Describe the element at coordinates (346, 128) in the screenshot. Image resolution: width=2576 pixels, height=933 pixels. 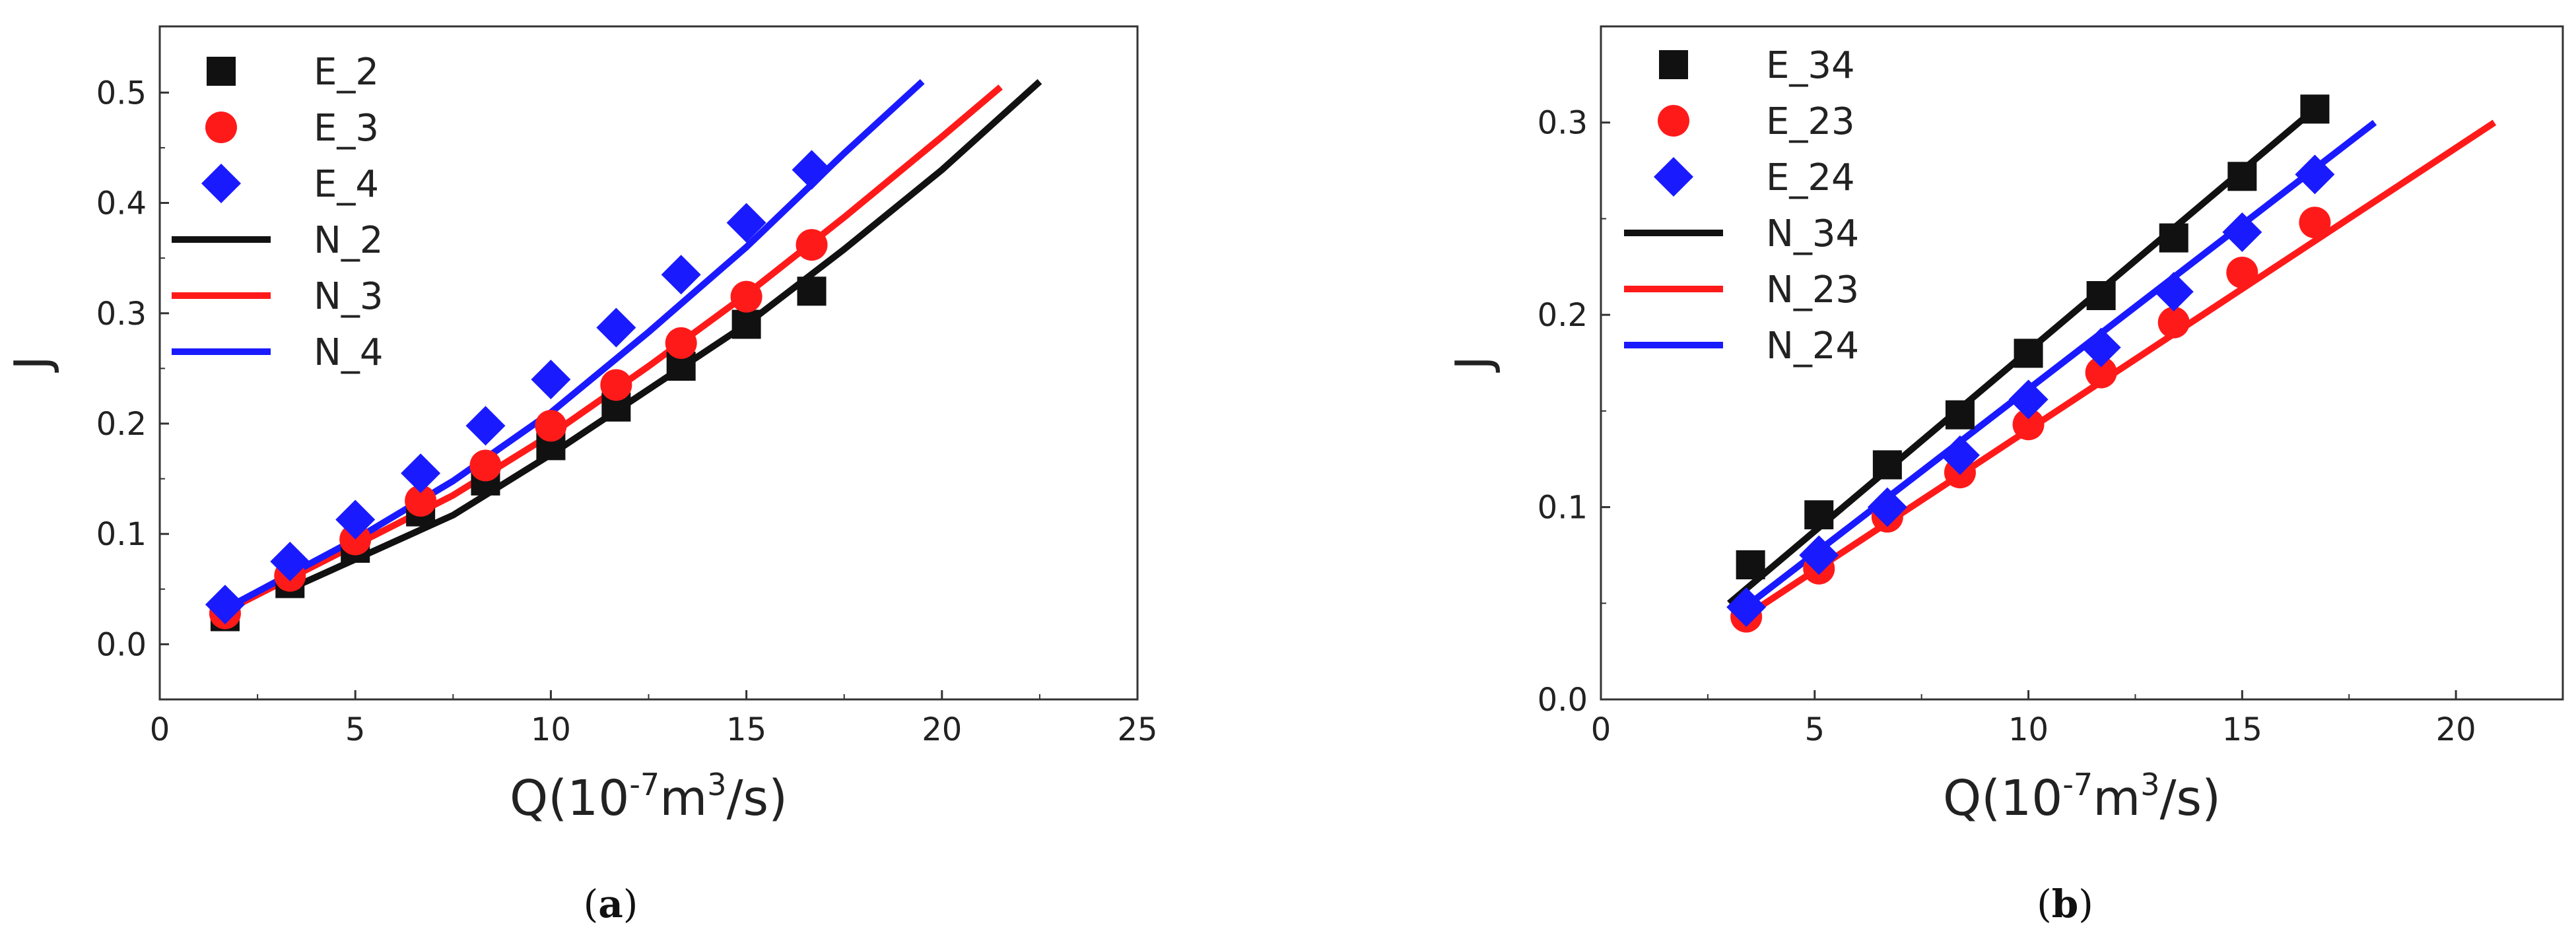
I see `legend-label: E_3` at that location.